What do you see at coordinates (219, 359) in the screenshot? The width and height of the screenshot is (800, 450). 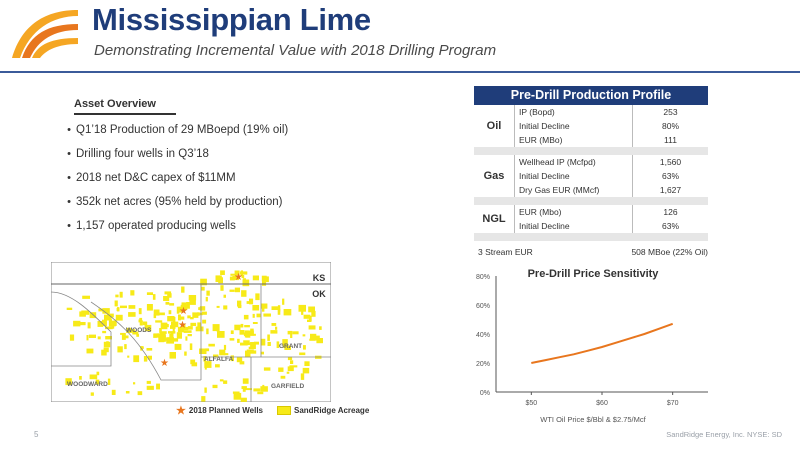 I see `county-label-alfalfa: ALFALFA` at bounding box center [219, 359].